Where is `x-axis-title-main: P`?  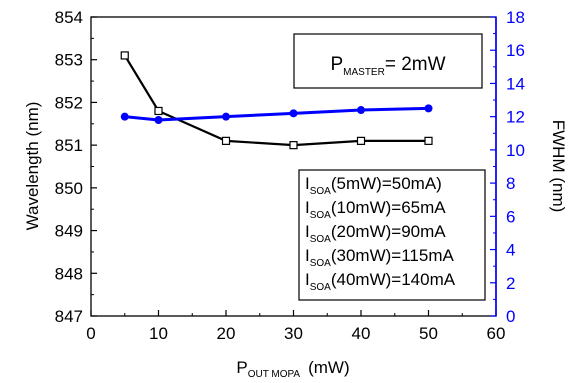 x-axis-title-main: P is located at coordinates (241, 367).